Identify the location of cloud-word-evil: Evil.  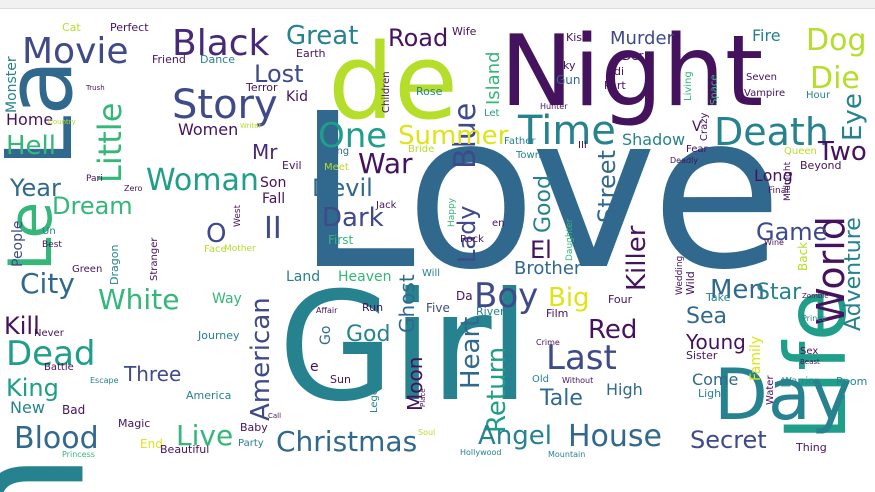
(292, 165).